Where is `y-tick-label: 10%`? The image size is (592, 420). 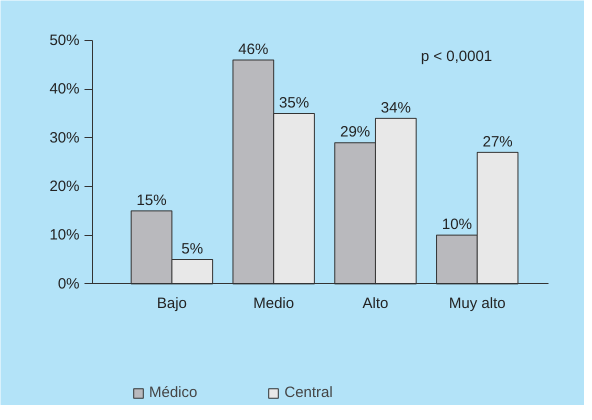 y-tick-label: 10% is located at coordinates (64, 235).